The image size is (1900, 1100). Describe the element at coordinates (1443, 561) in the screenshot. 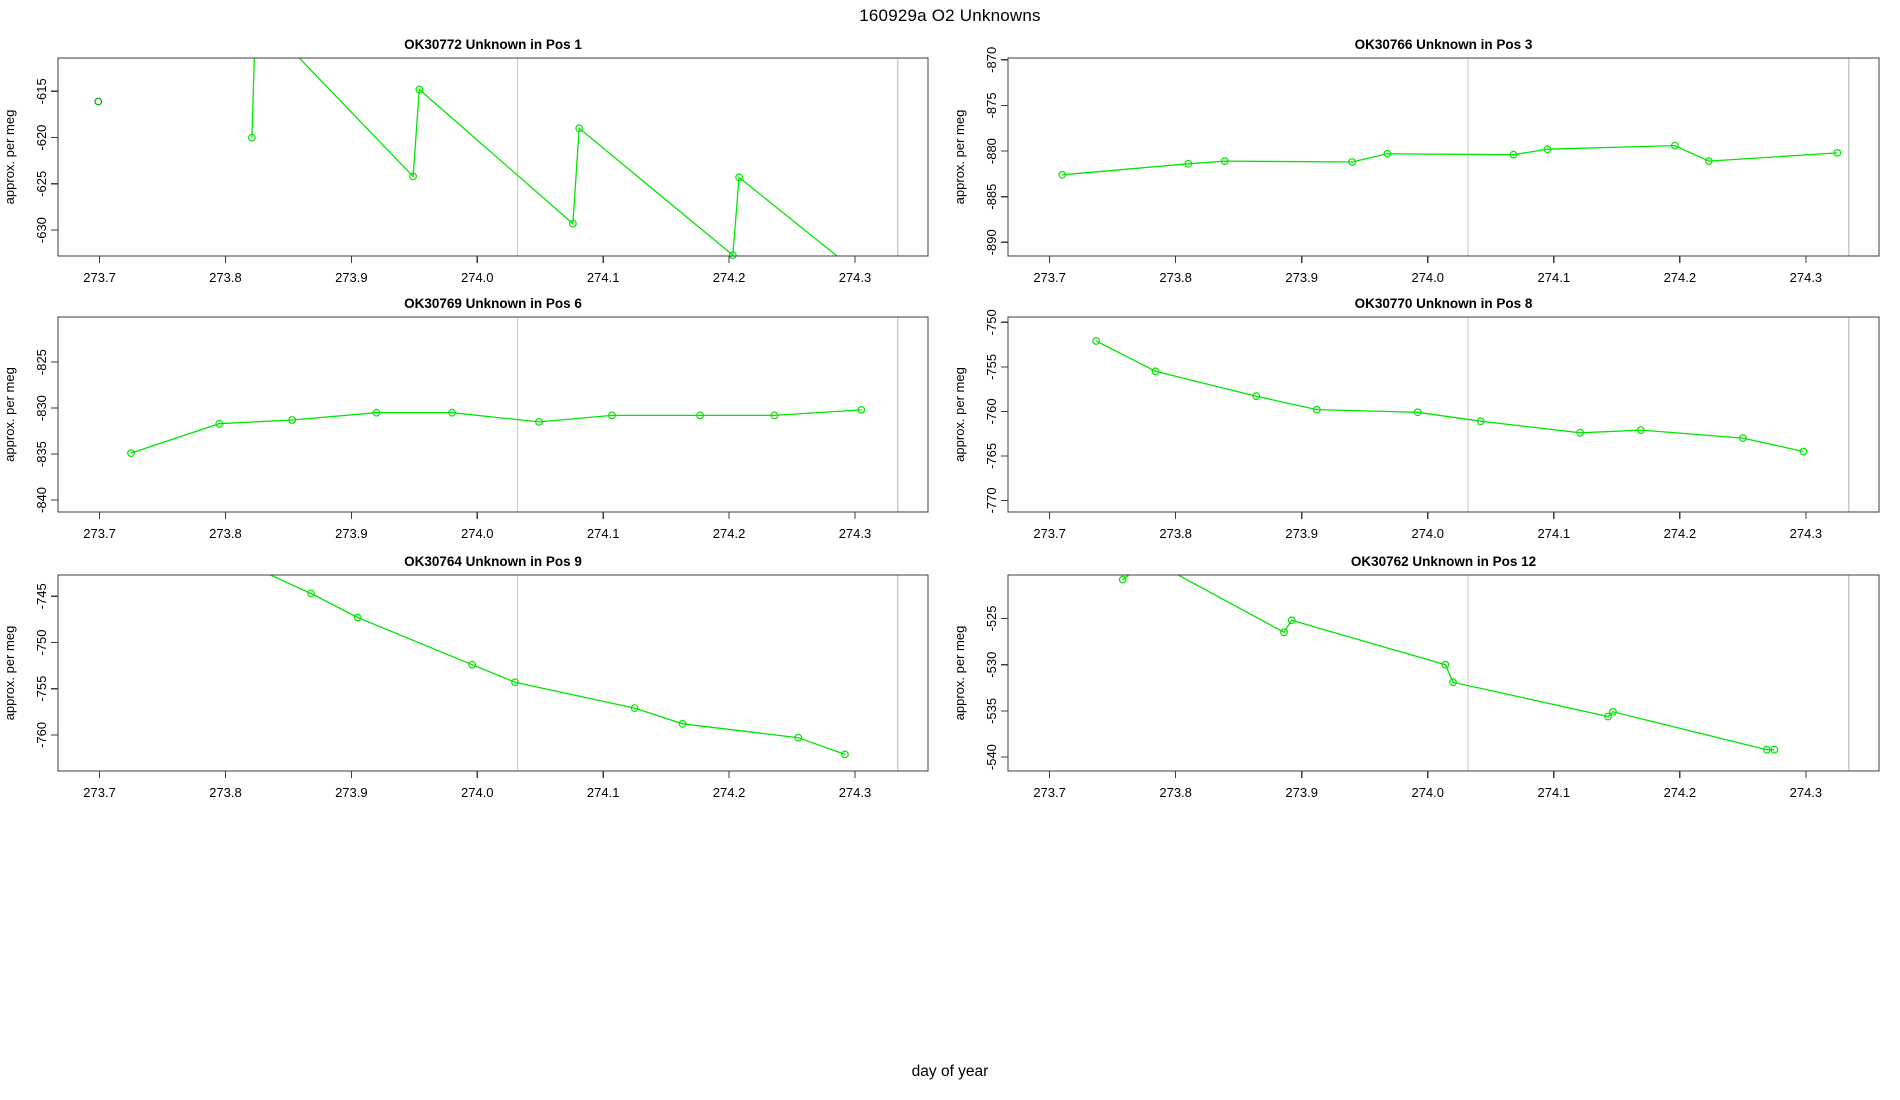

I see `subplot-title: OK30762 Unknown in Pos 12` at that location.